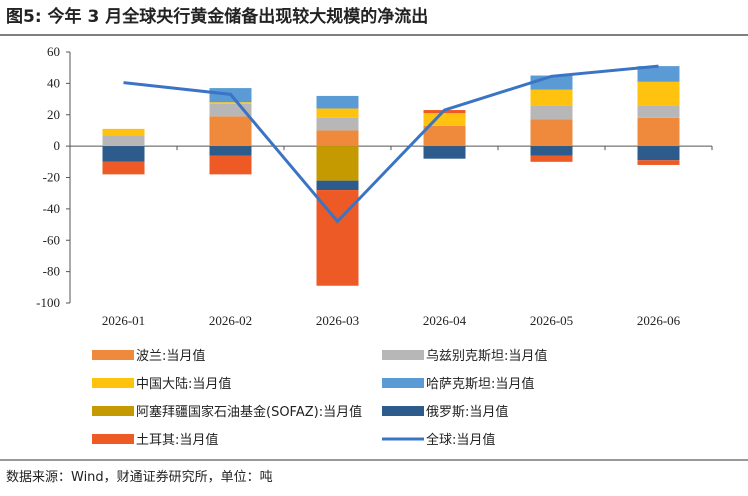  I want to click on legend-label: 中国大陆:当月值, so click(183, 384).